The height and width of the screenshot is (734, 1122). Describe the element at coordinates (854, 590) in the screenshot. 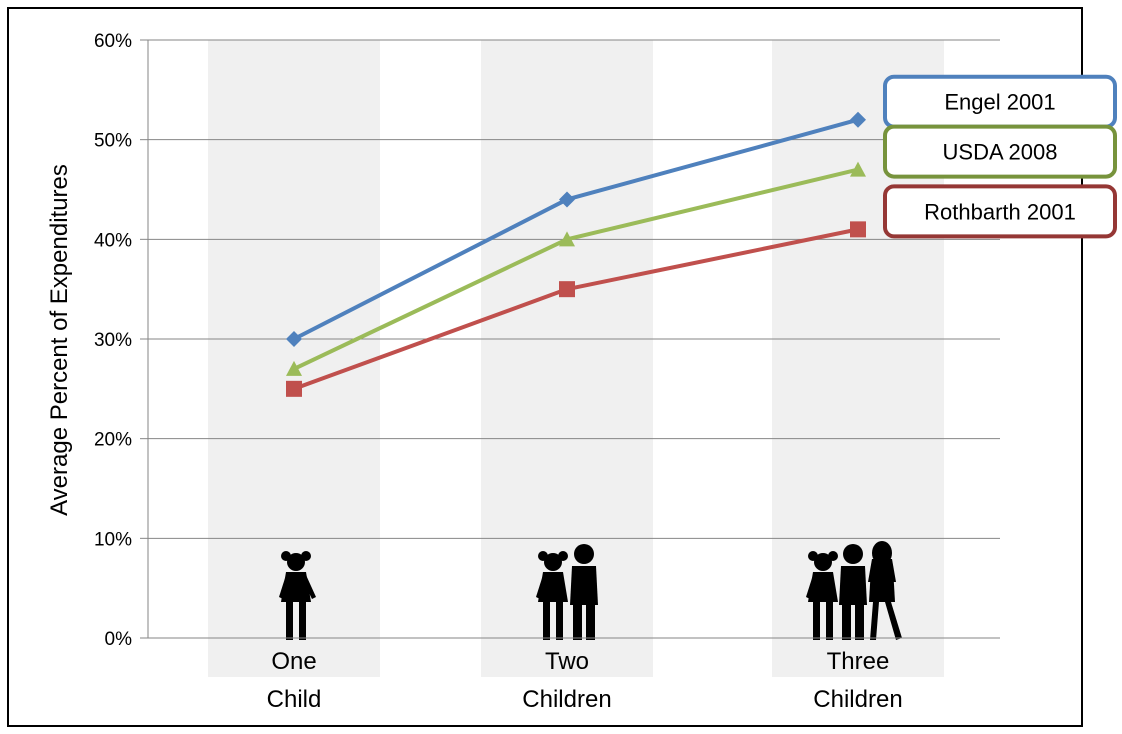

I see `three-children-silhouette-icon` at that location.